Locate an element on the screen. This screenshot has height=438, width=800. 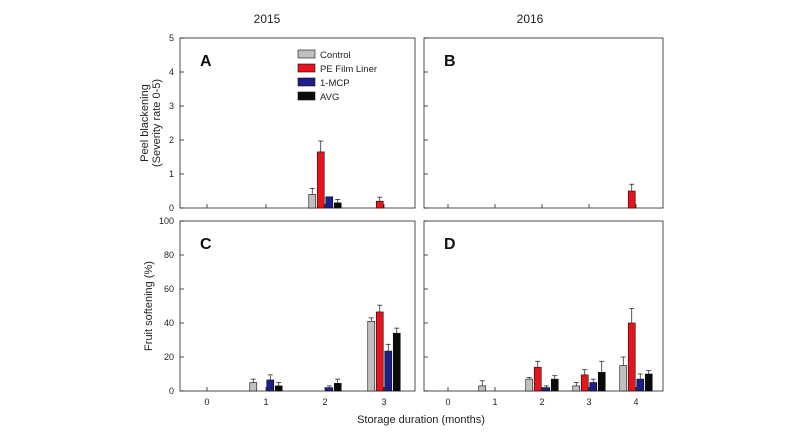
y-tick-label: 3 is located at coordinates (171, 106).